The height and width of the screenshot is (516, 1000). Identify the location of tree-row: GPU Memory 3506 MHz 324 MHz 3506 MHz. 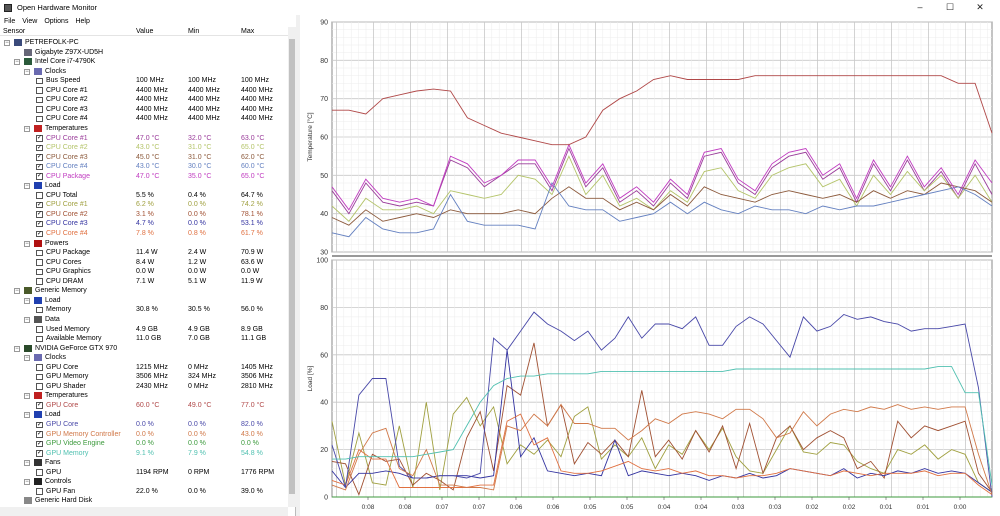
(144, 377).